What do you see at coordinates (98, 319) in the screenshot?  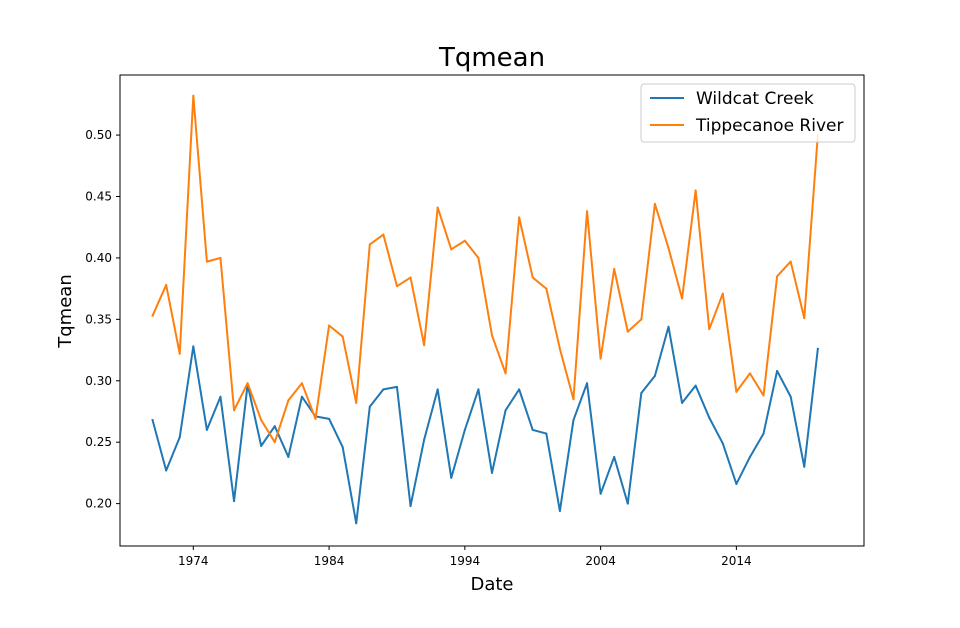 I see `y-tick-label: 0.35` at bounding box center [98, 319].